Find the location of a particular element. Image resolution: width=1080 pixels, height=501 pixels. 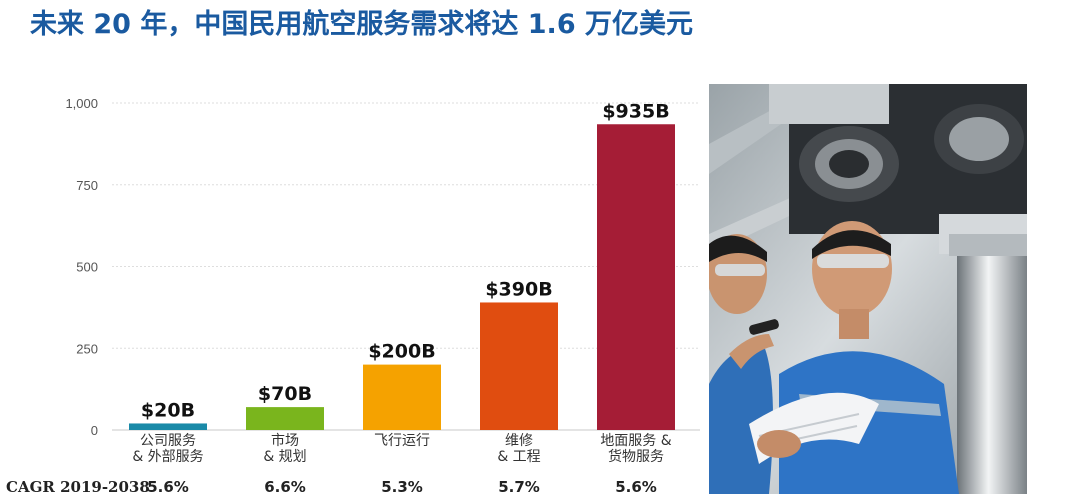

cagr-label: CAGR 2019-2038 is located at coordinates (78, 487).